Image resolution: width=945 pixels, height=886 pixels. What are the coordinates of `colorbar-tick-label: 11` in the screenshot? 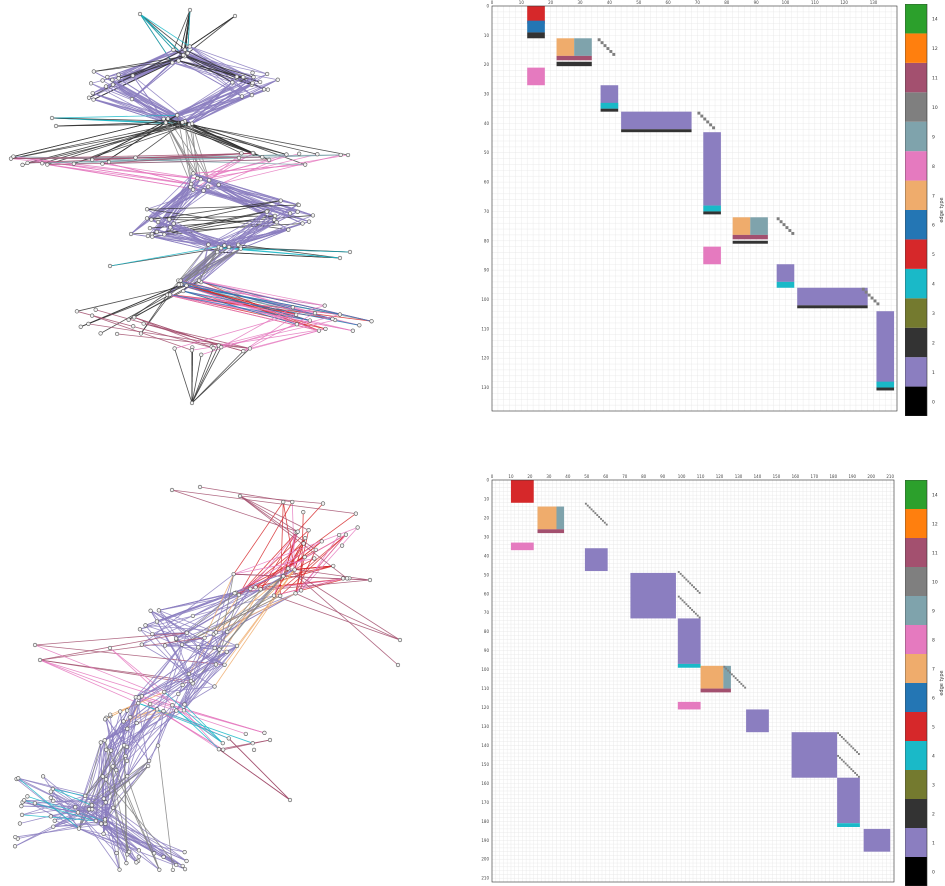 It's located at (935, 79).